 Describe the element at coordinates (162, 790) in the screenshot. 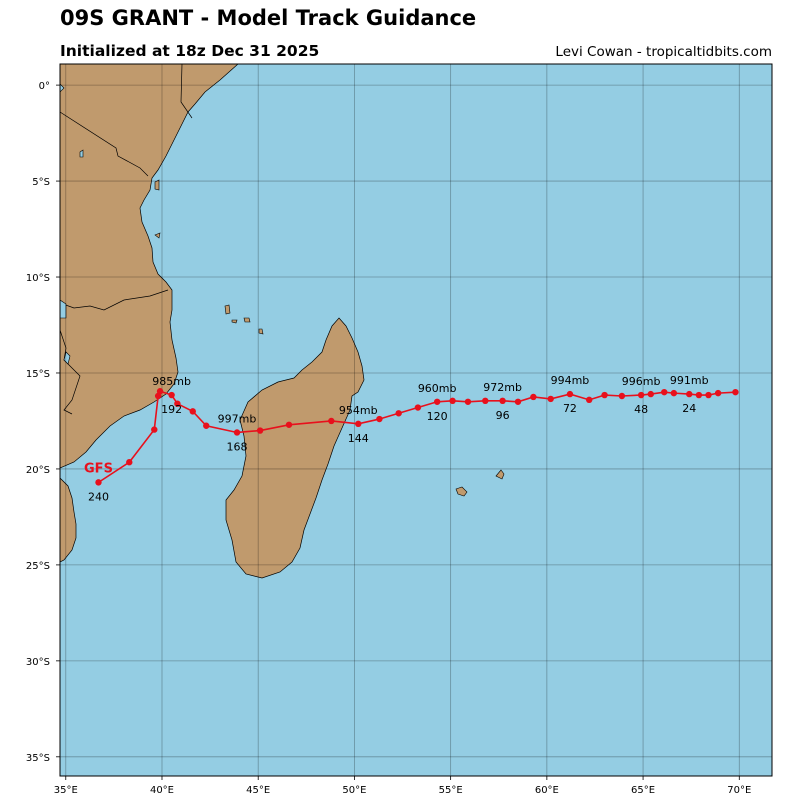

I see `x-tick-label: 40°E` at that location.